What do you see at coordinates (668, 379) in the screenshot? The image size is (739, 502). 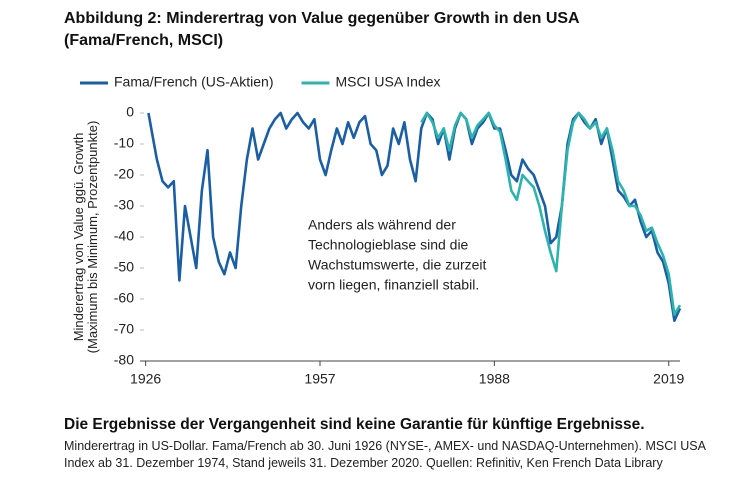 I see `x-tick-label: 2019` at bounding box center [668, 379].